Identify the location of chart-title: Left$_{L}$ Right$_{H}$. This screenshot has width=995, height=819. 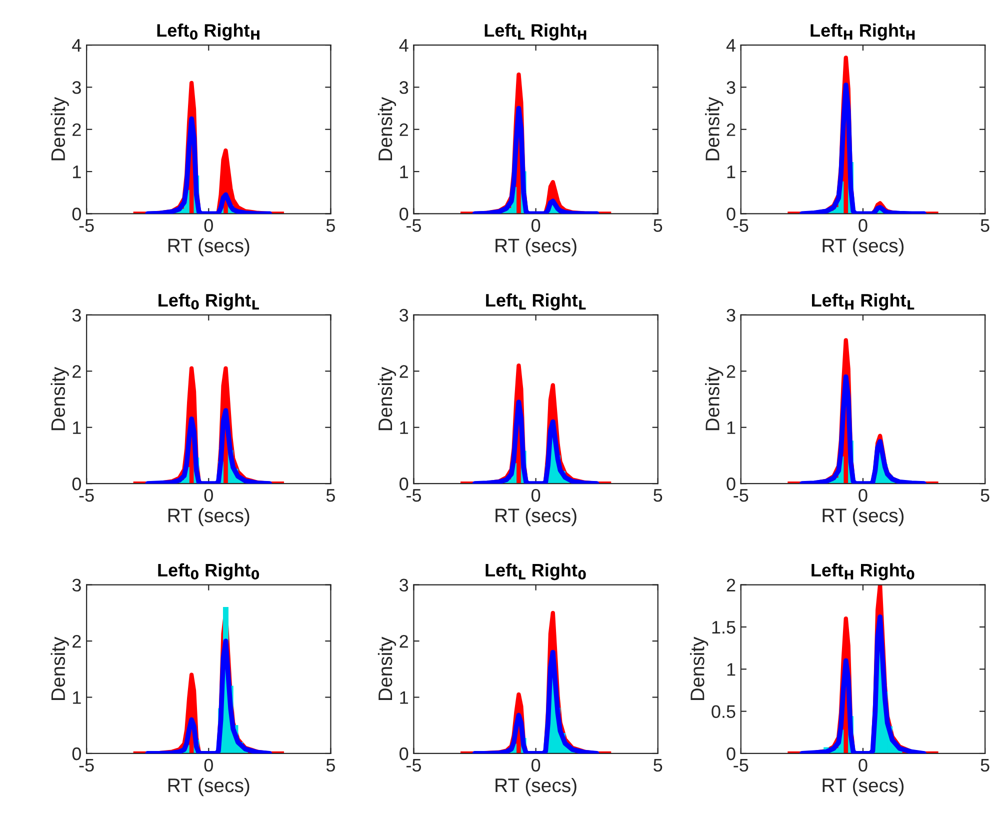
(535, 32).